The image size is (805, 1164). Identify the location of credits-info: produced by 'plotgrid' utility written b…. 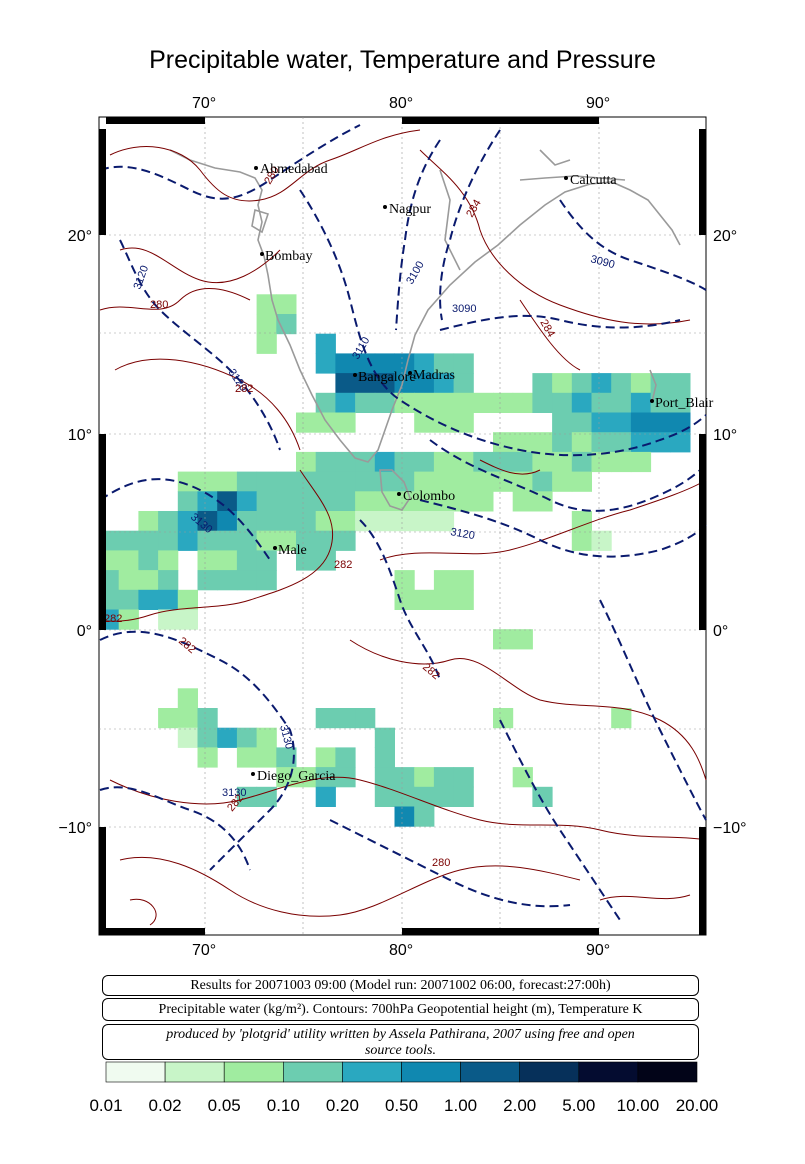
(400, 1042).